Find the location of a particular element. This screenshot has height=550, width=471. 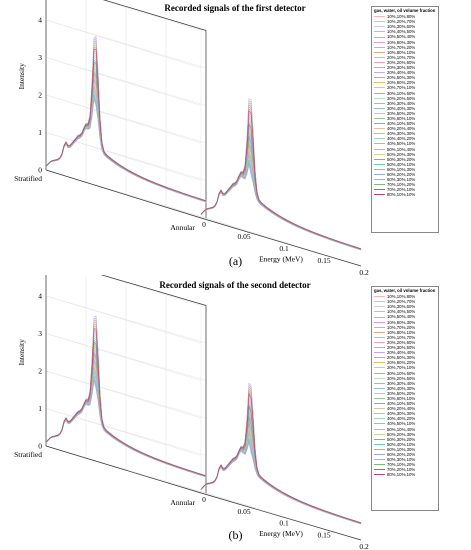

legend-item: 60%,10%,30% is located at coordinates (405, 449).